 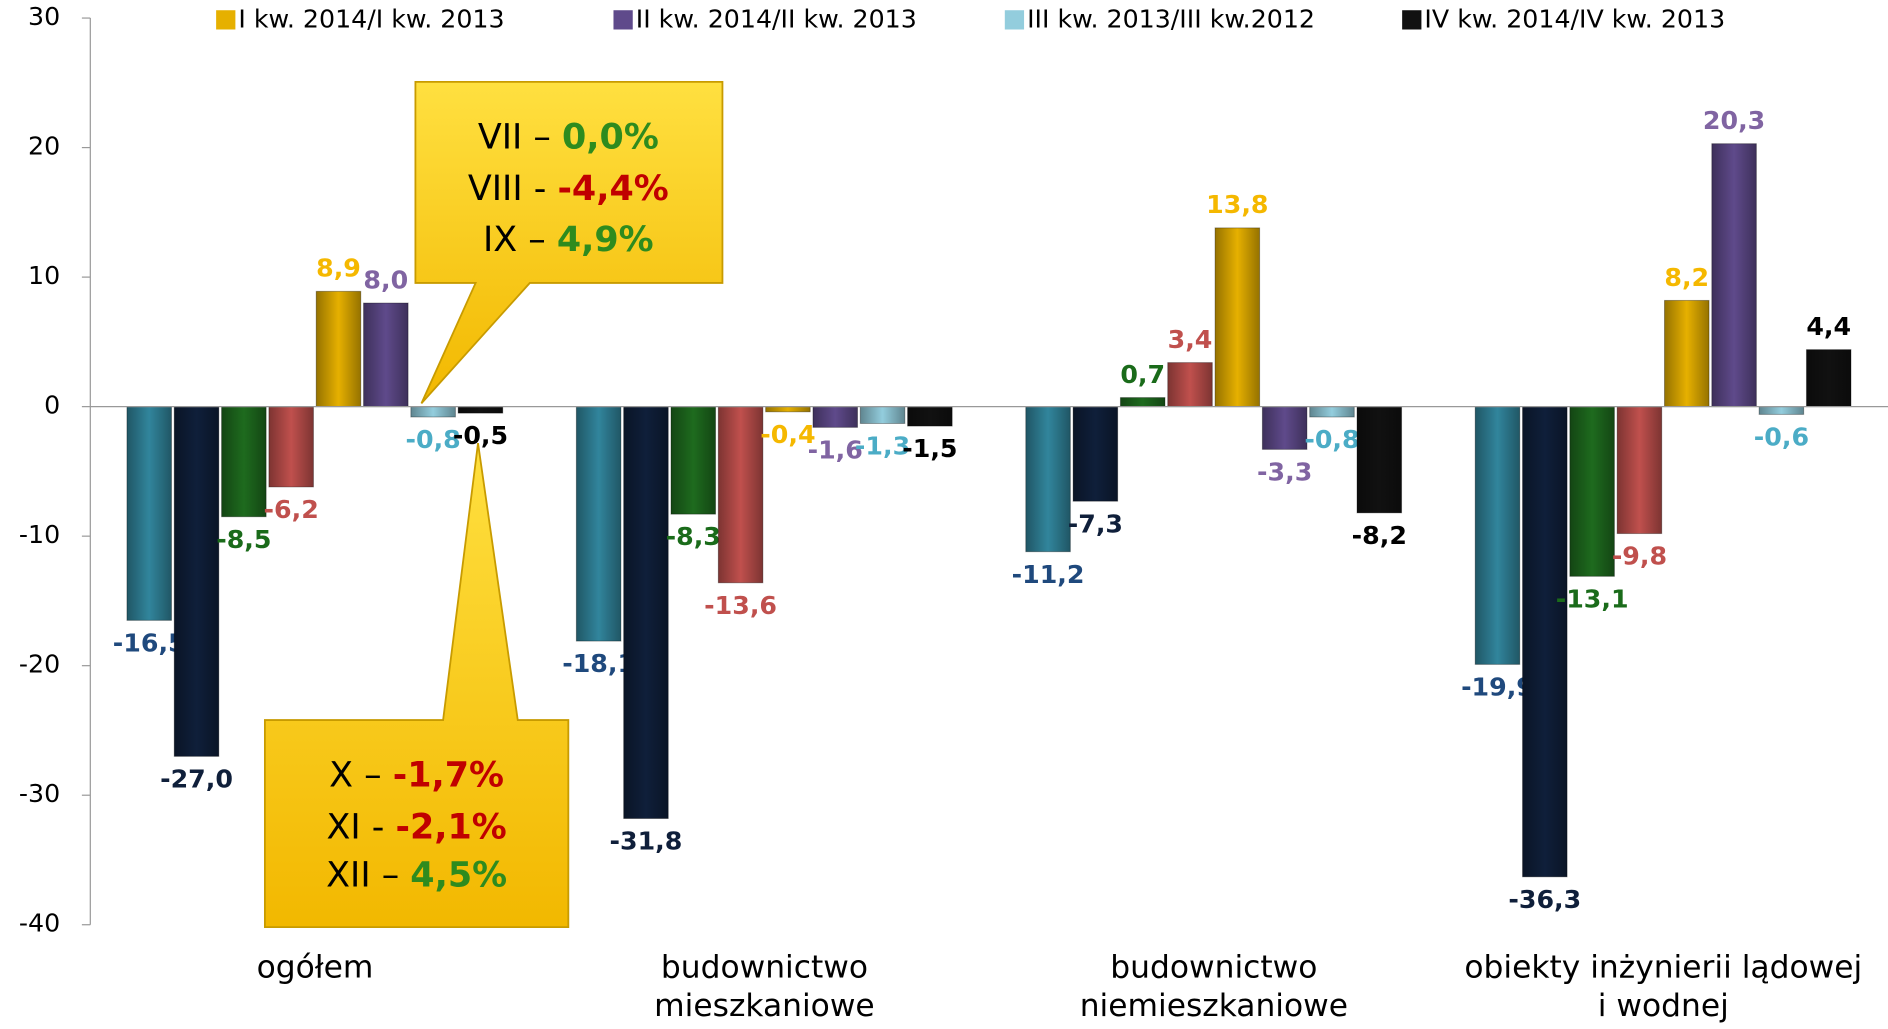 What do you see at coordinates (612, 189) in the screenshot?
I see `callout-part: -4,4%` at bounding box center [612, 189].